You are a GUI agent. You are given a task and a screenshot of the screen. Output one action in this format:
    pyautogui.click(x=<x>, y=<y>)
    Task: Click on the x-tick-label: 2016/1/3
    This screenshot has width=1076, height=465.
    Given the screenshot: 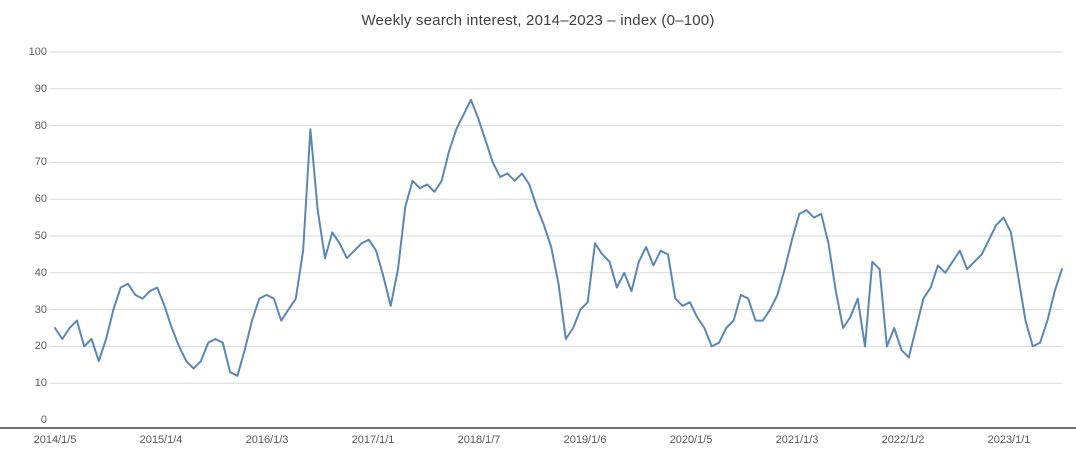 What is the action you would take?
    pyautogui.click(x=267, y=440)
    